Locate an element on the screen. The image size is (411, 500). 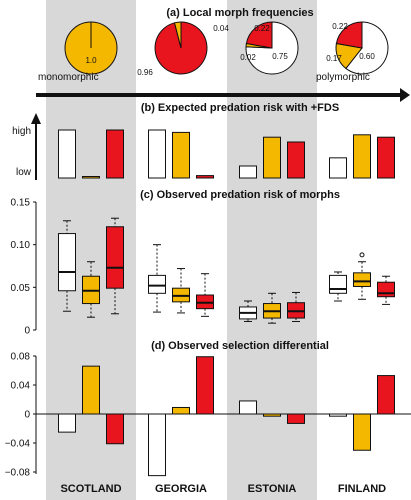
pie-label: 0.04 is located at coordinates (221, 28).